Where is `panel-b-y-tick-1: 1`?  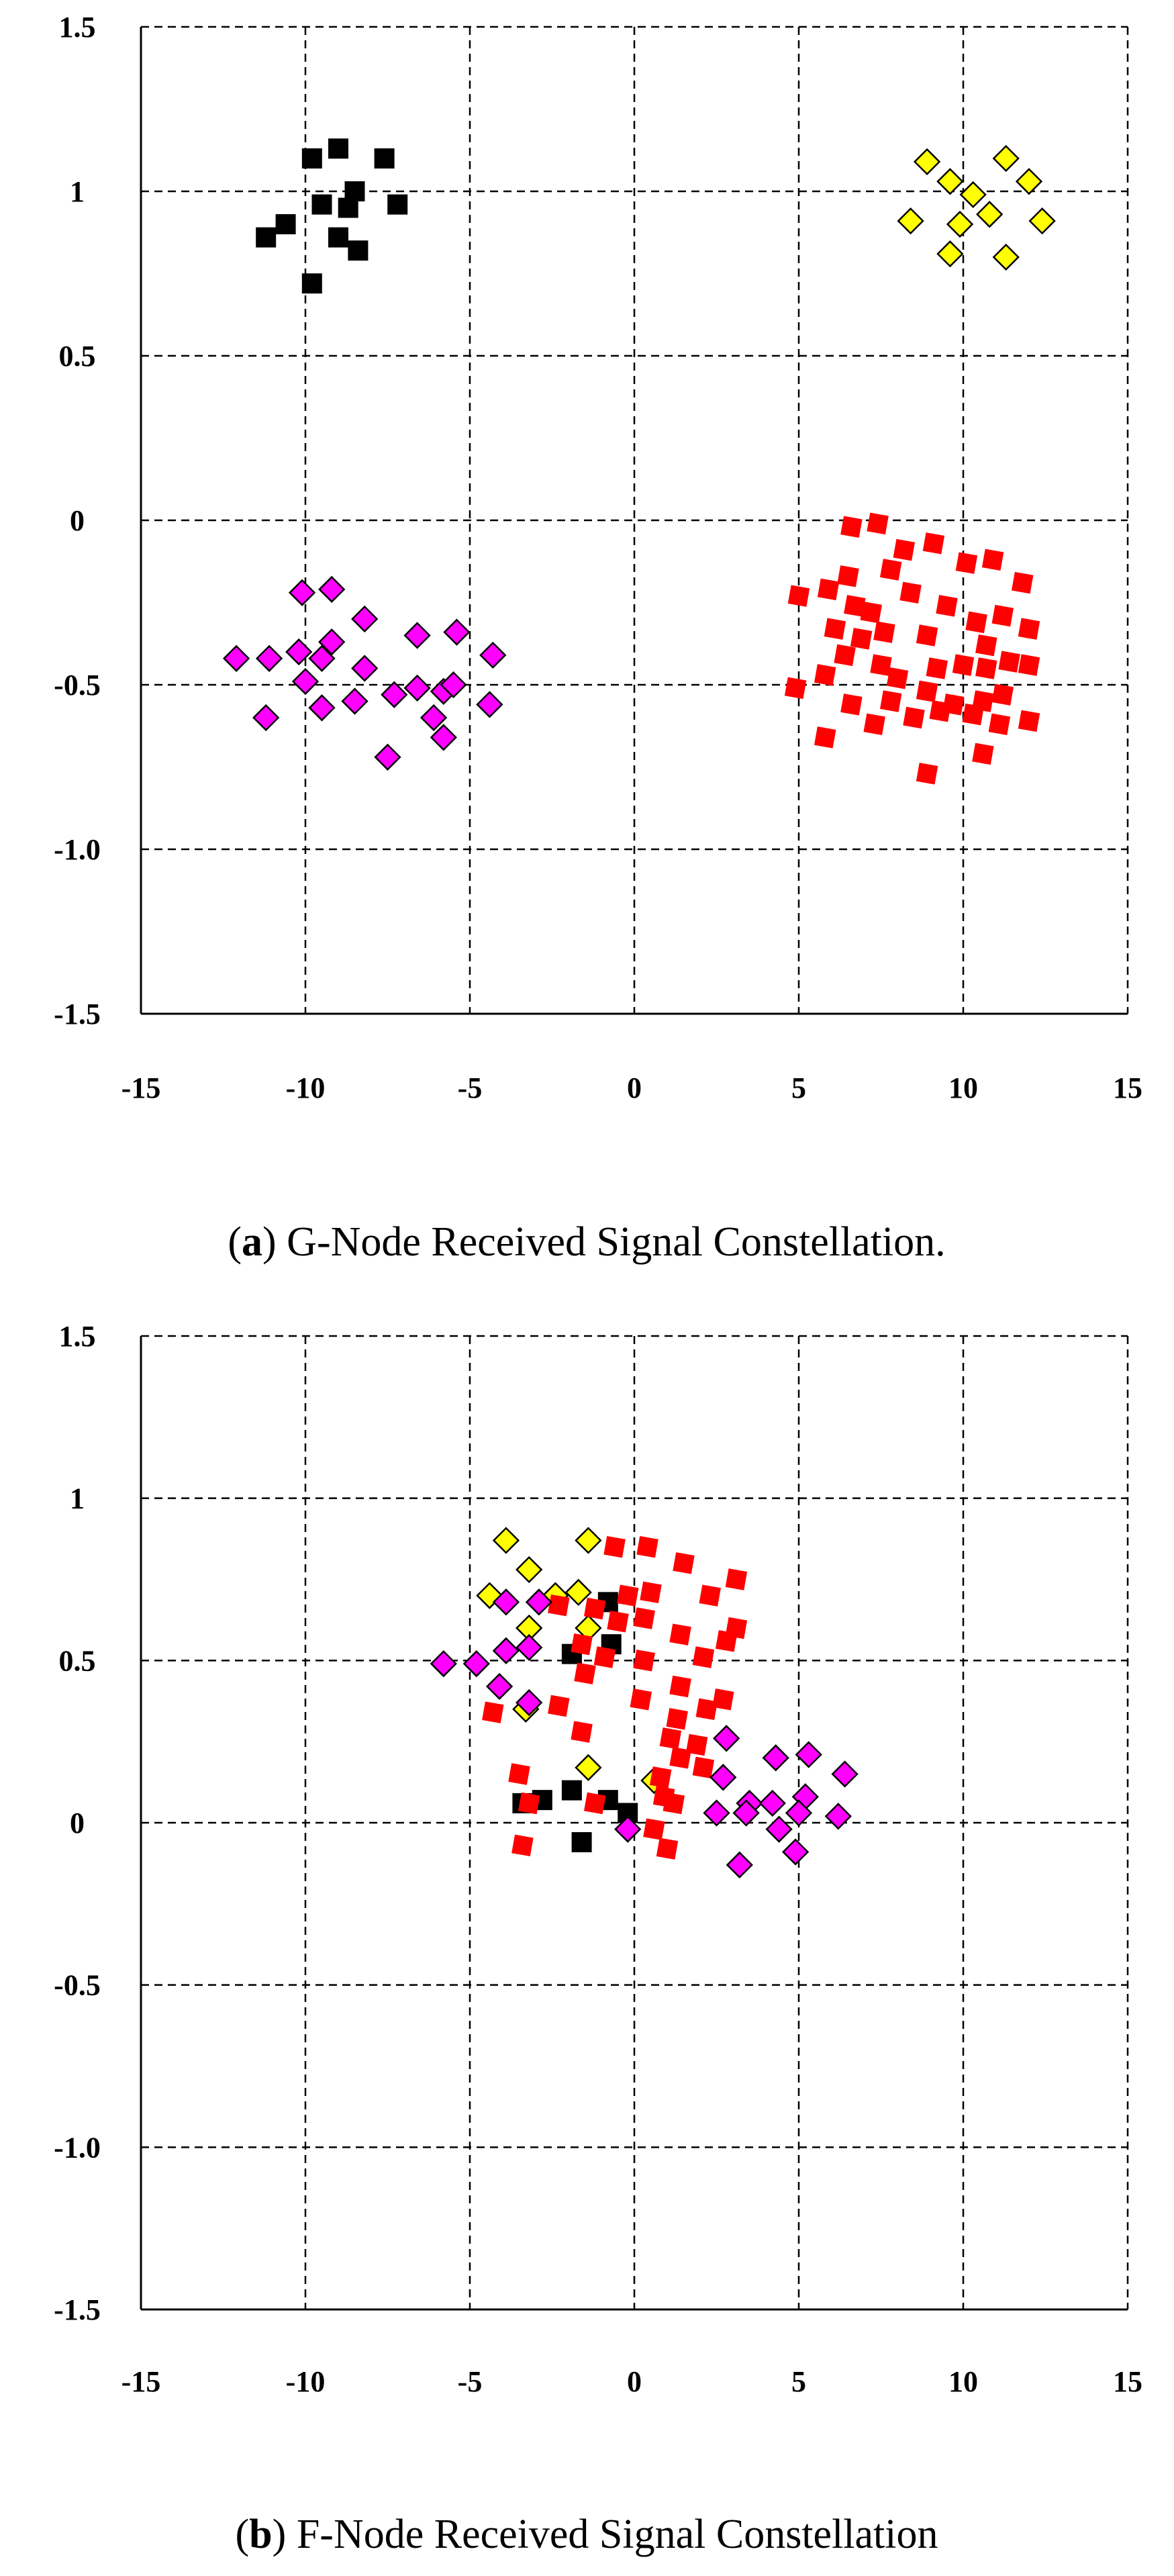
panel-b-y-tick-1: 1 is located at coordinates (77, 1498).